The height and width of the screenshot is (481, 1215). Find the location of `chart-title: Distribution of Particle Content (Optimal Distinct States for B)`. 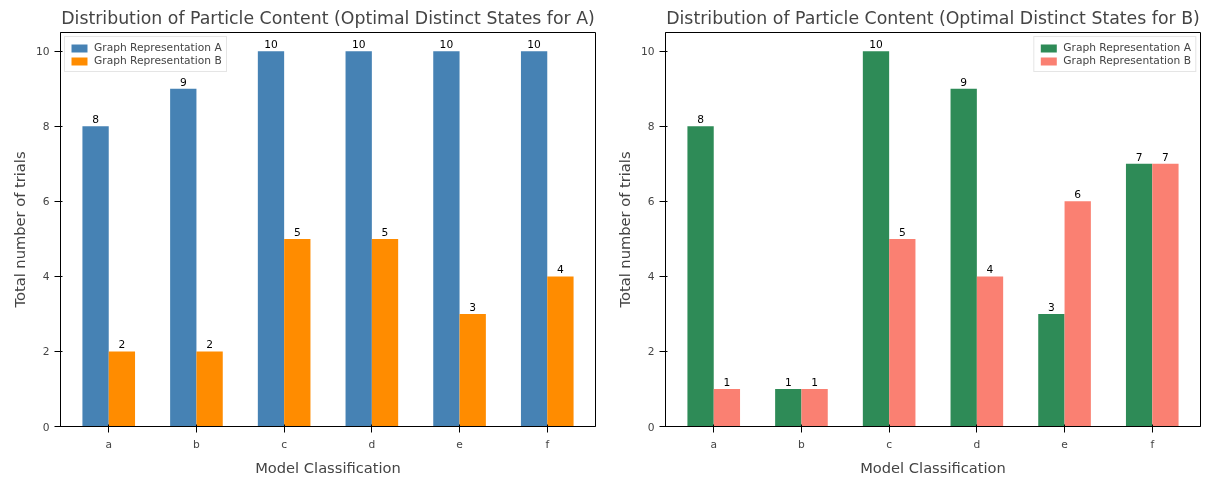

chart-title: Distribution of Particle Content (Optimal Distinct States for B) is located at coordinates (933, 17).